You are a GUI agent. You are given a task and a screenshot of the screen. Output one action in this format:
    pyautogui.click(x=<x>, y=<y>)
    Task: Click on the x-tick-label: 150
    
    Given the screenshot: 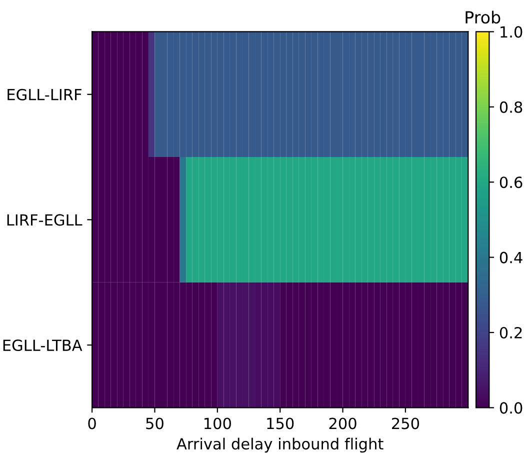 What is the action you would take?
    pyautogui.click(x=280, y=424)
    